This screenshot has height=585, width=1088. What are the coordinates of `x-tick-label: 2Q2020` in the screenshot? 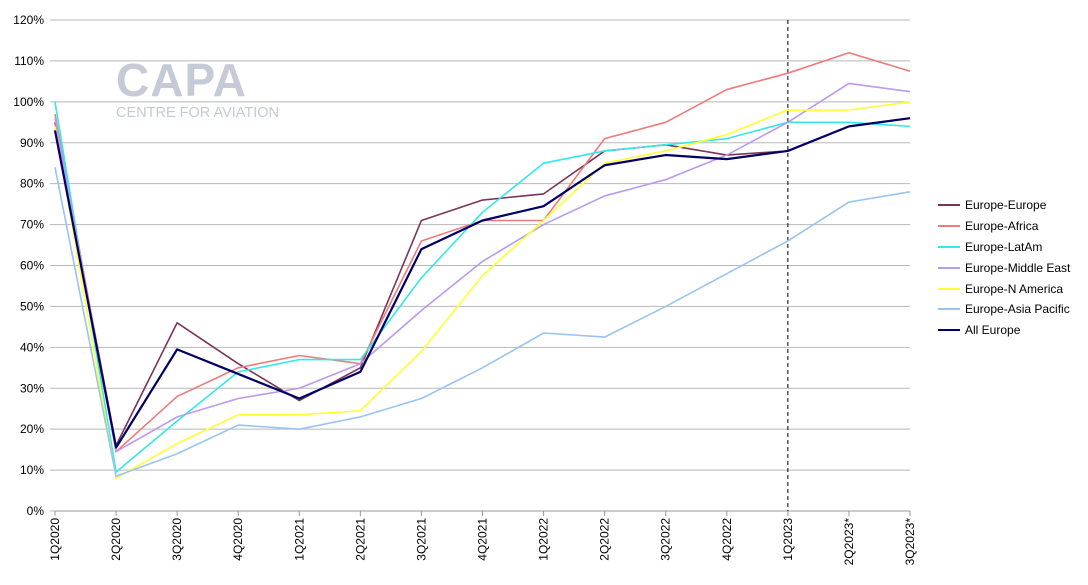 It's located at (116, 539).